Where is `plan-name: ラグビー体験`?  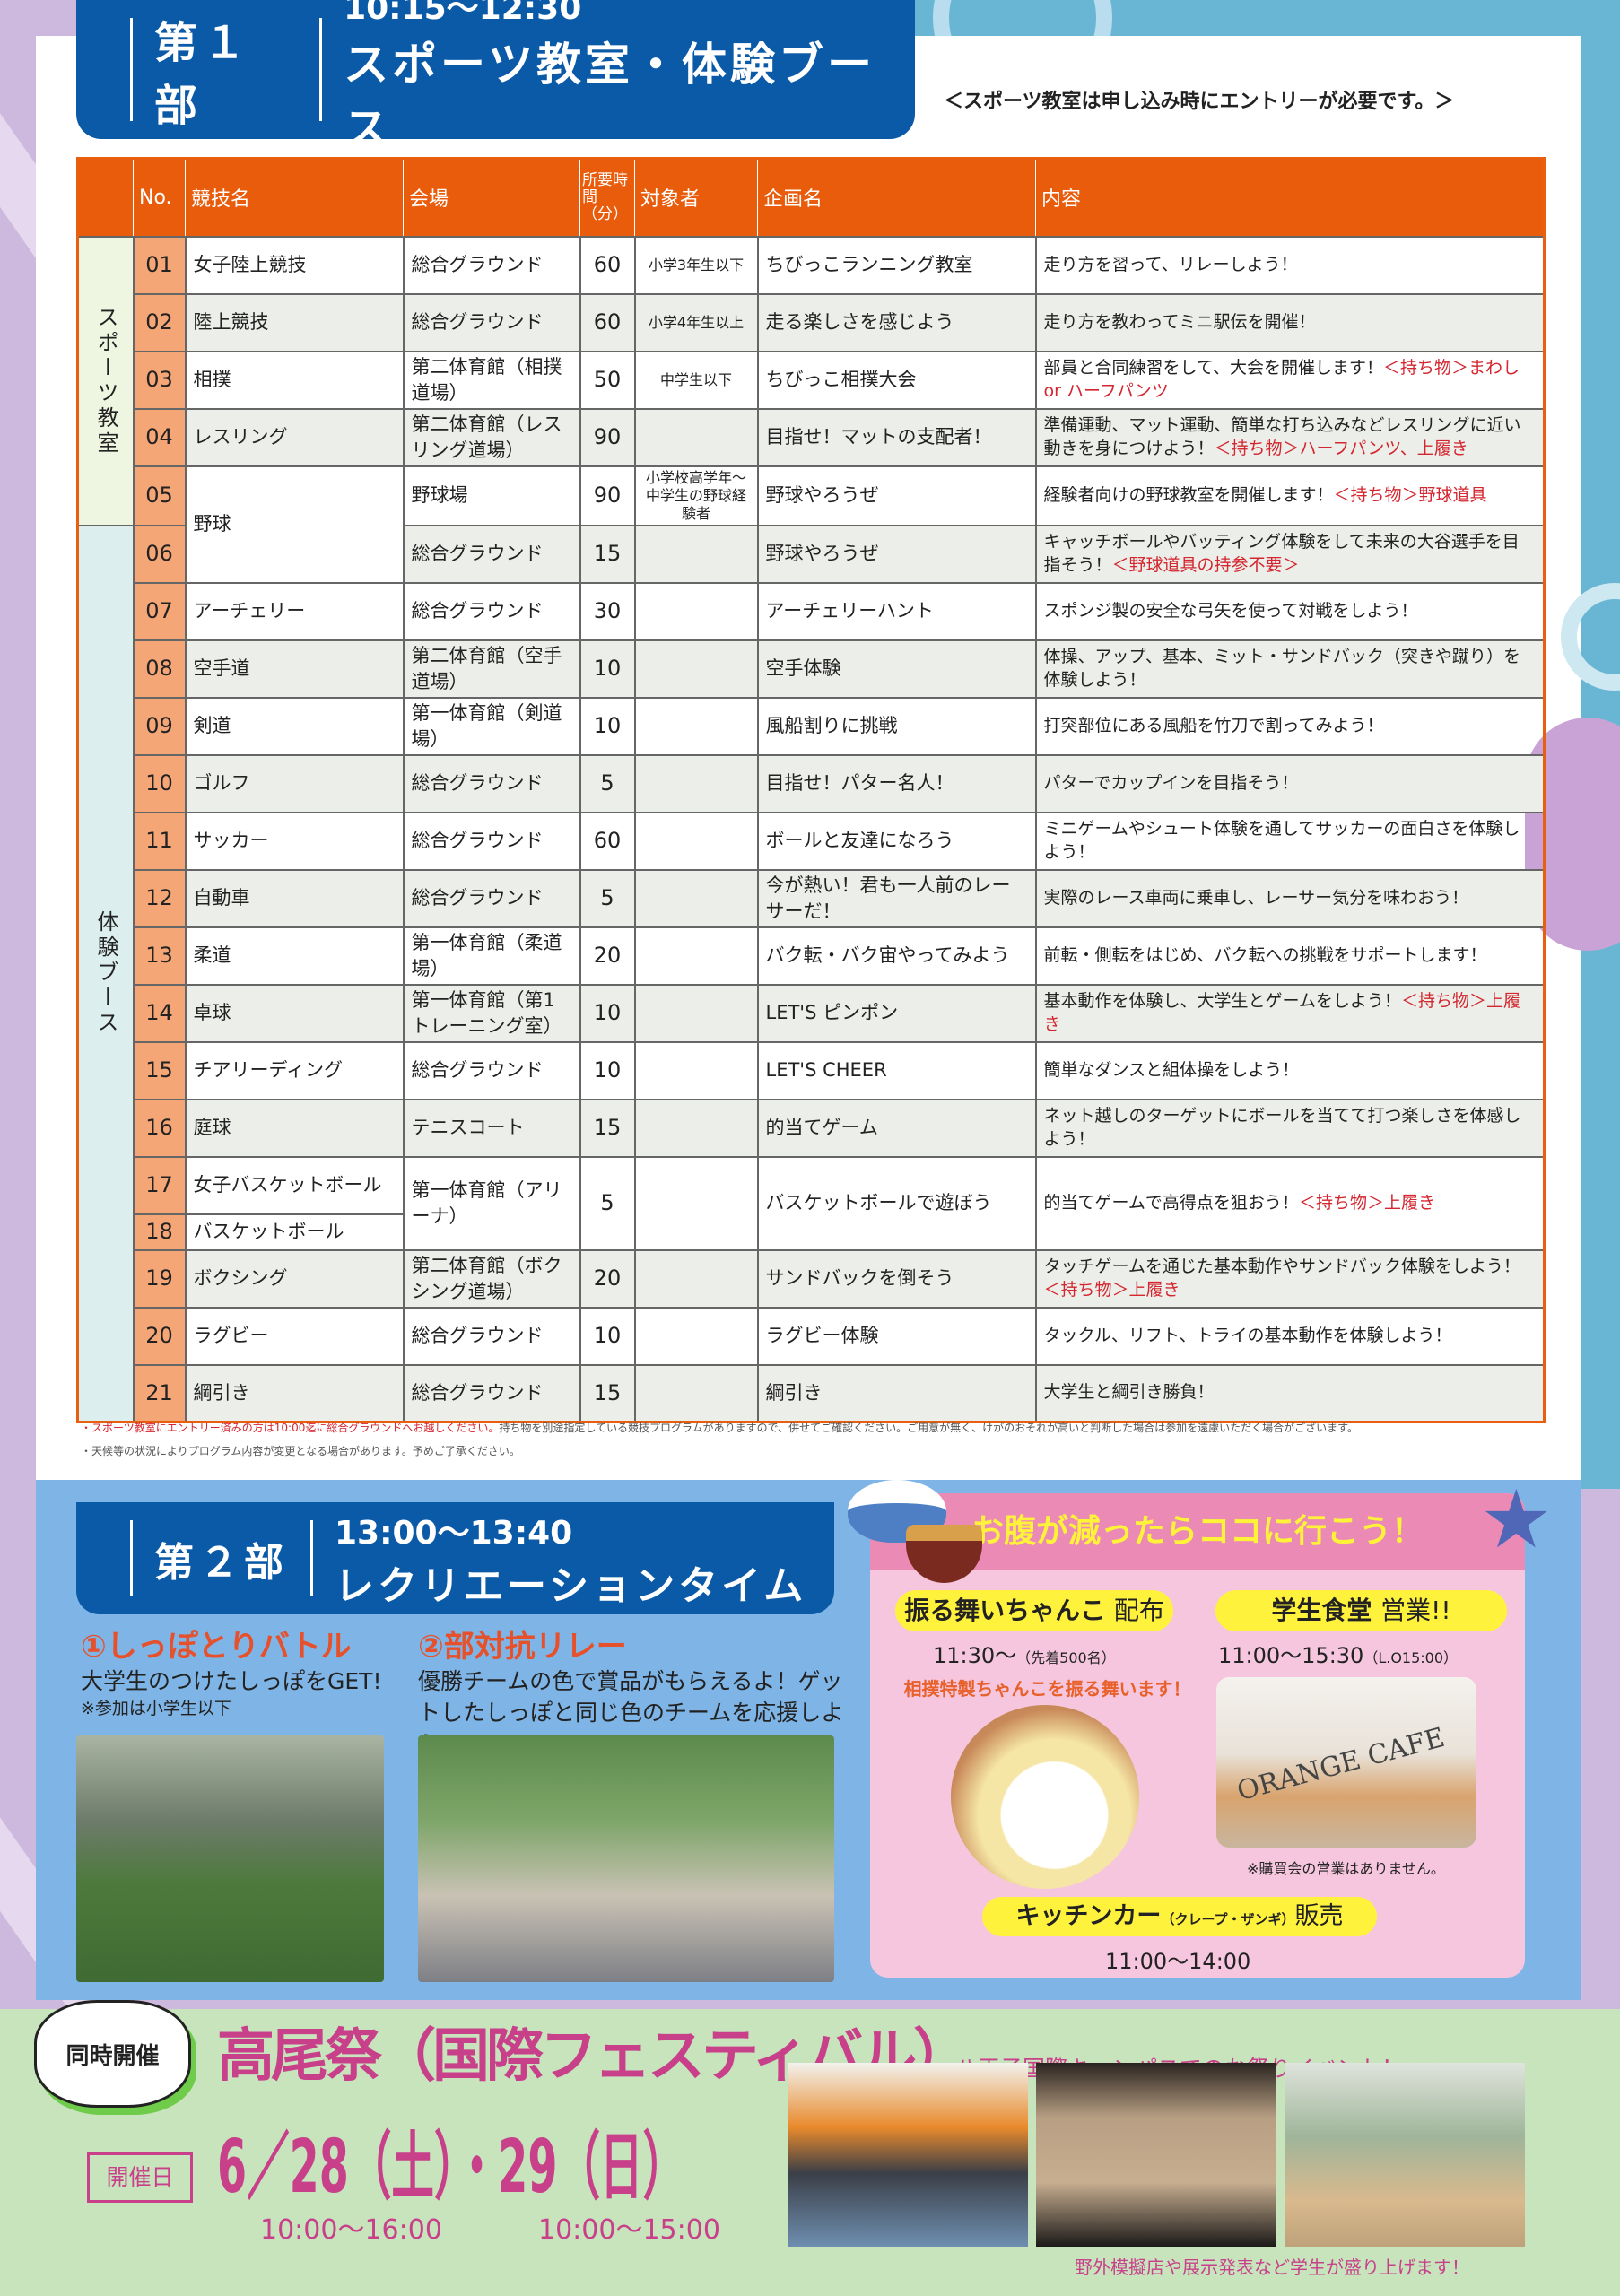
plan-name: ラグビー体験 is located at coordinates (897, 1336).